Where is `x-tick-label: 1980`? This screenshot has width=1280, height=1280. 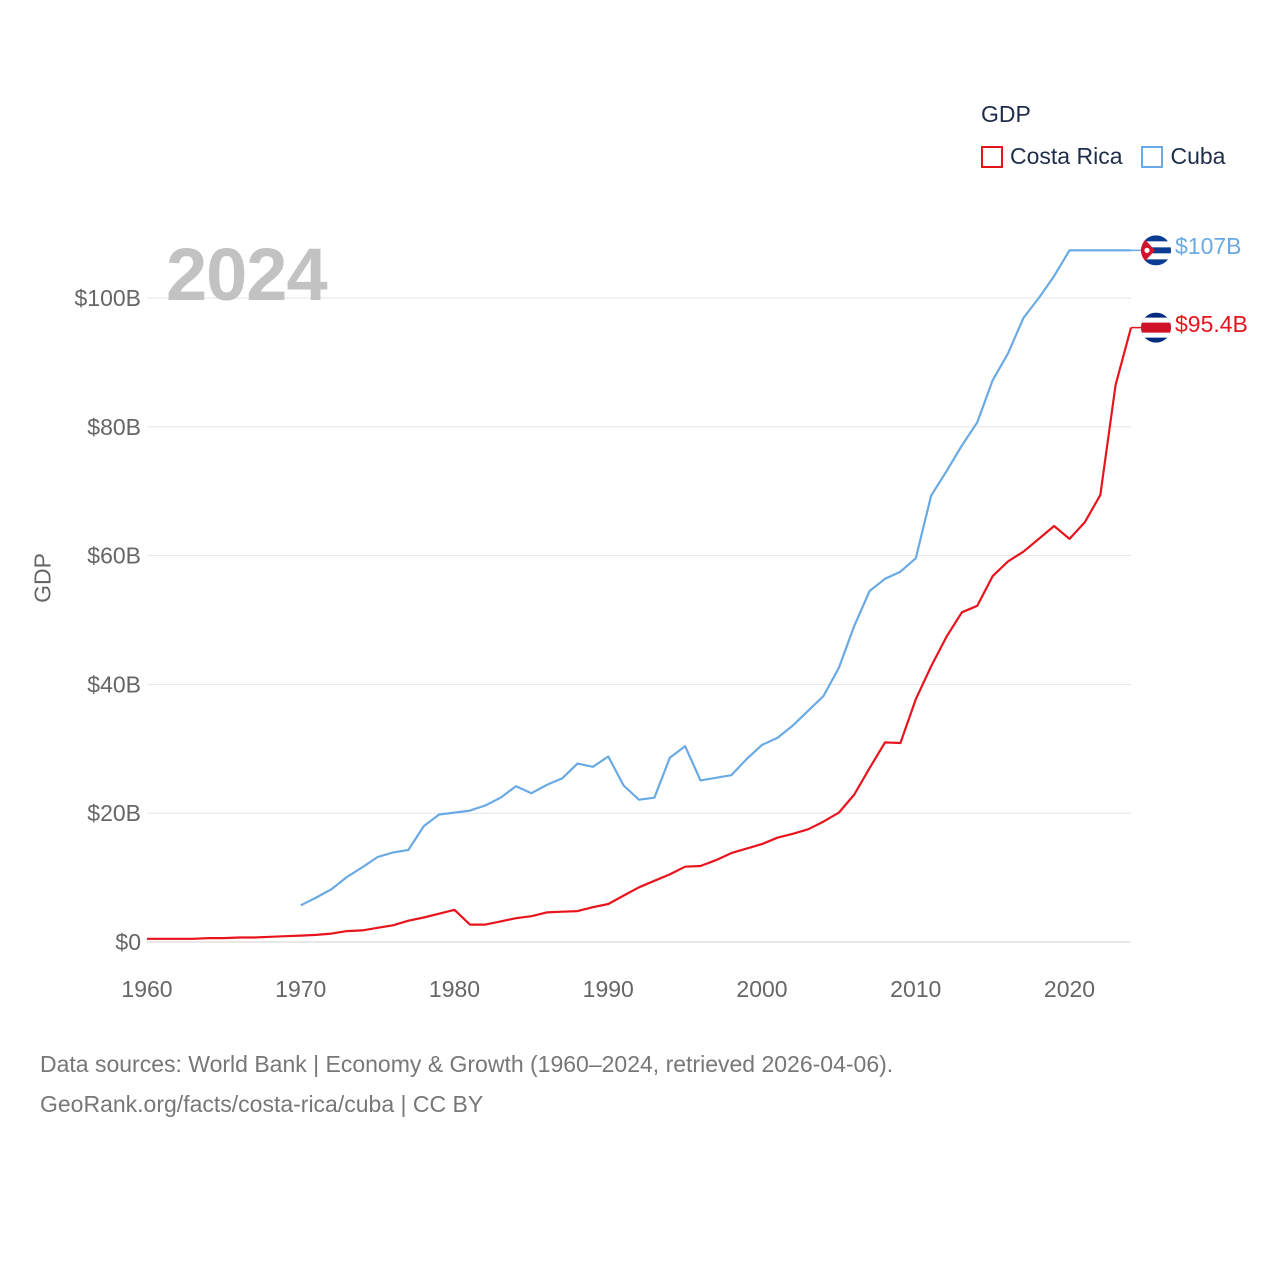
x-tick-label: 1980 is located at coordinates (454, 989).